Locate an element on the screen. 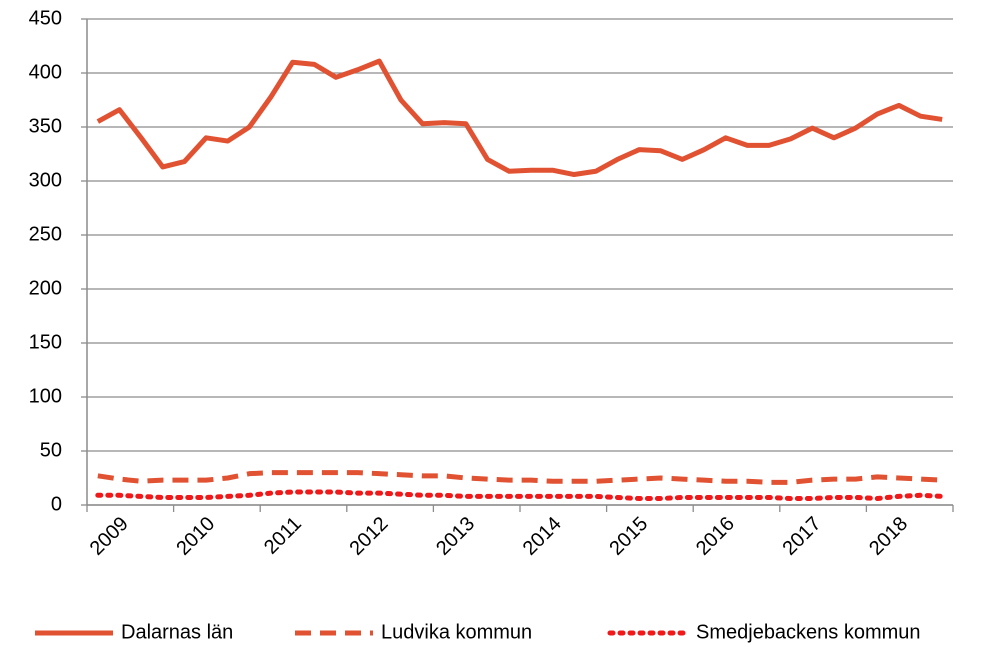 This screenshot has height=647, width=1005. x-tick-label: 2009 is located at coordinates (109, 536).